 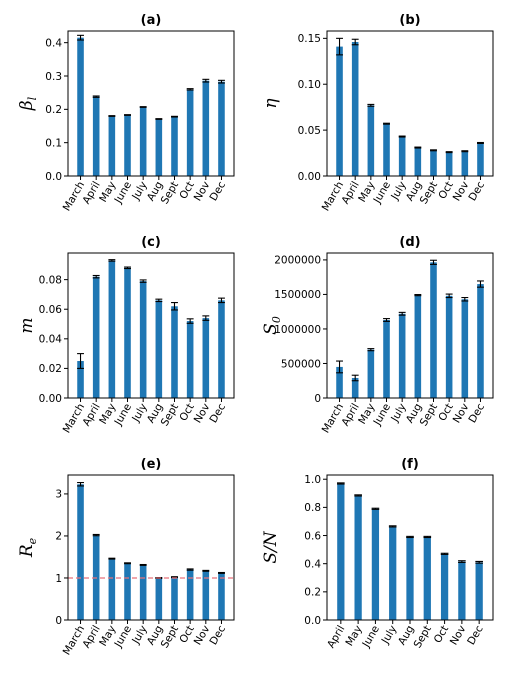 I want to click on y-tick-label: 0.05, so click(x=309, y=131).